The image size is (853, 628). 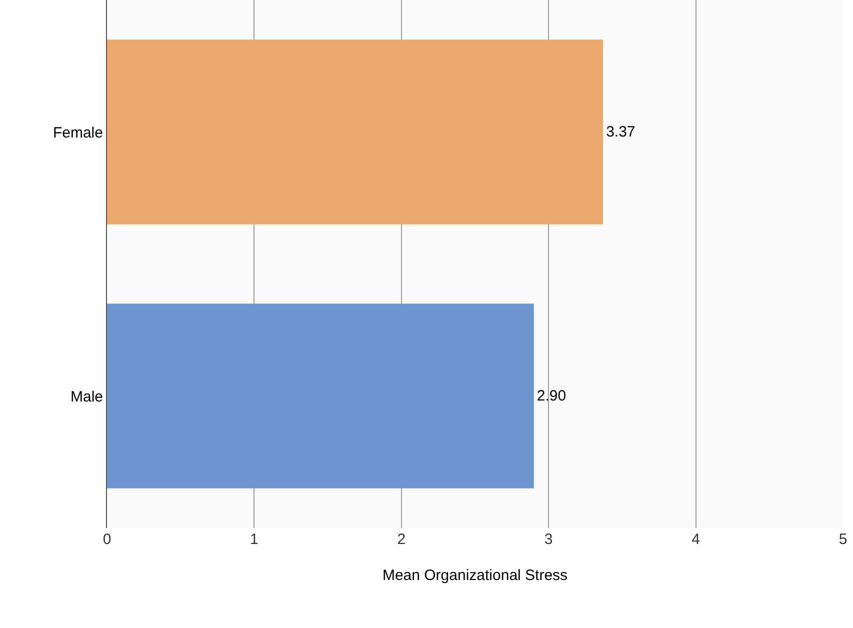 What do you see at coordinates (401, 539) in the screenshot?
I see `x-tick-label: 2` at bounding box center [401, 539].